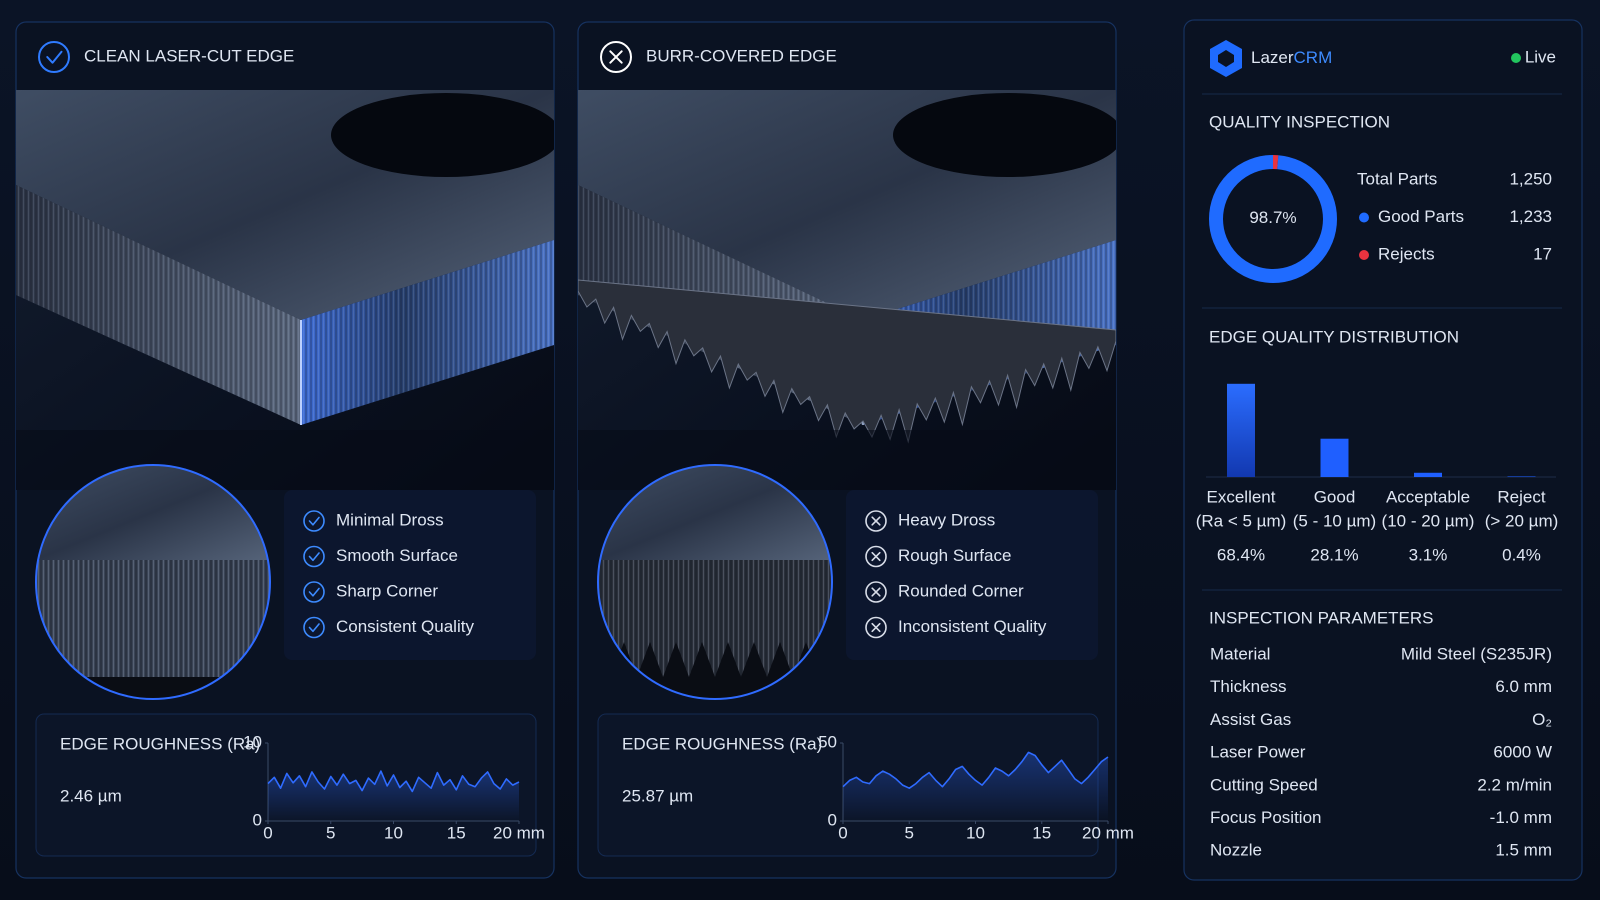 This screenshot has width=1600, height=900. I want to click on quality-rate: 98.7%, so click(1272, 217).